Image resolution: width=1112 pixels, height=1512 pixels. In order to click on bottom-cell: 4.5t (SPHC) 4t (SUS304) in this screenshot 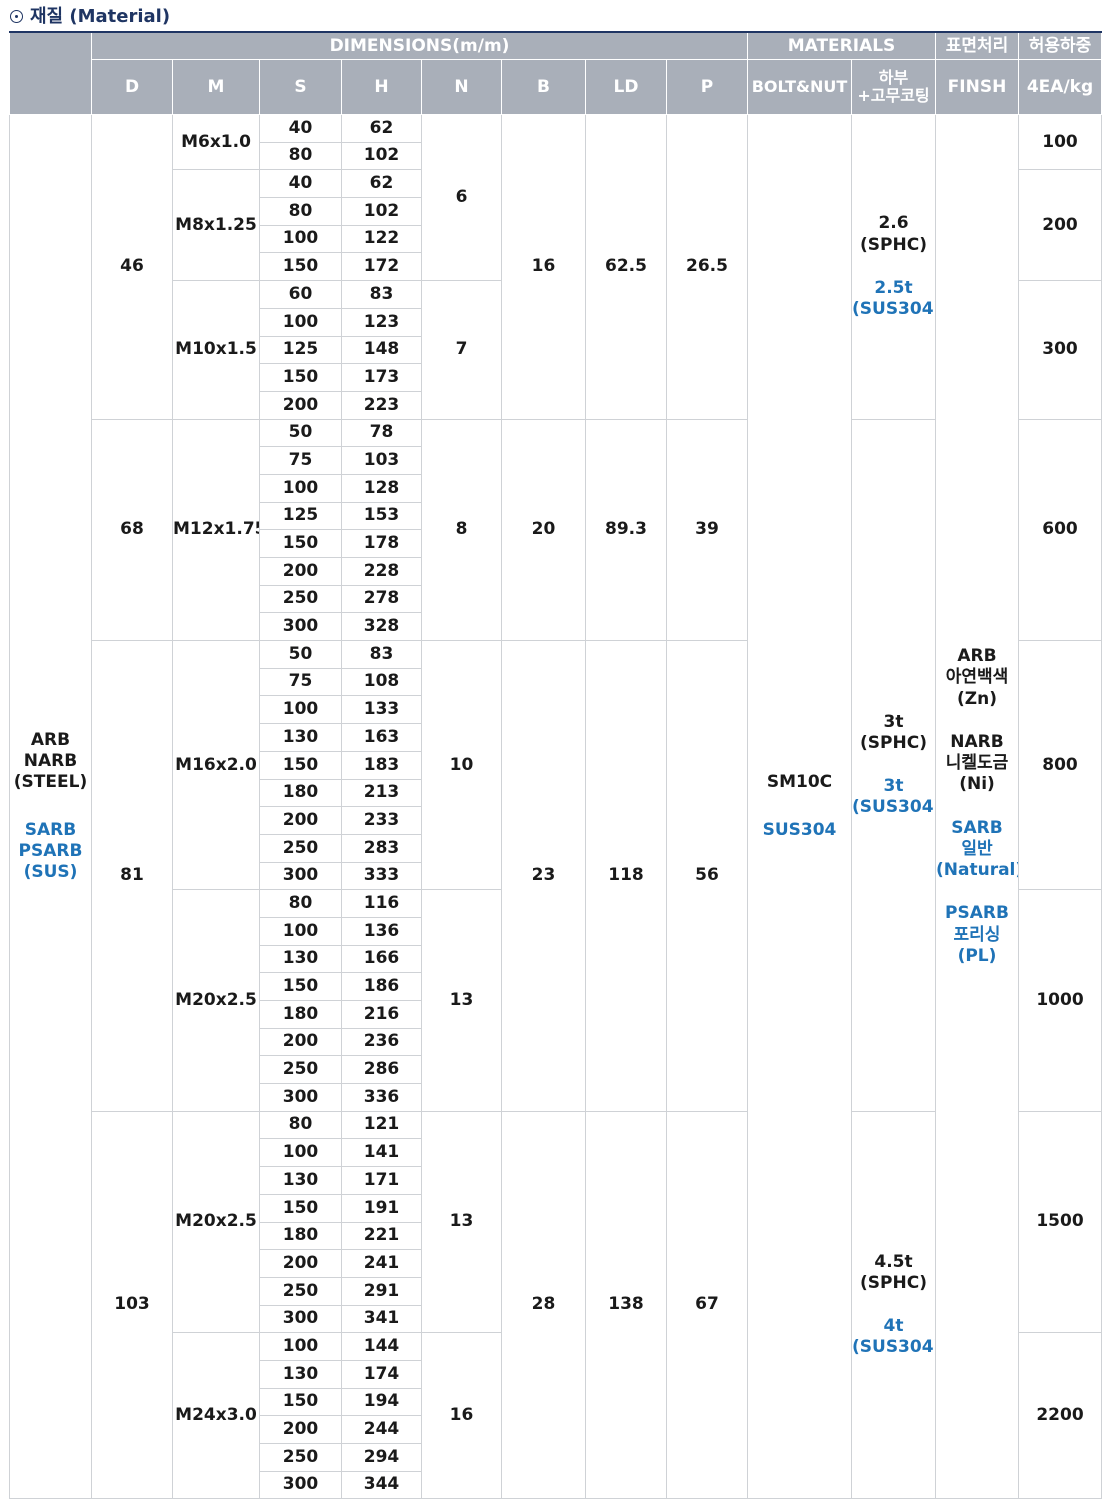, I will do `click(893, 1305)`.